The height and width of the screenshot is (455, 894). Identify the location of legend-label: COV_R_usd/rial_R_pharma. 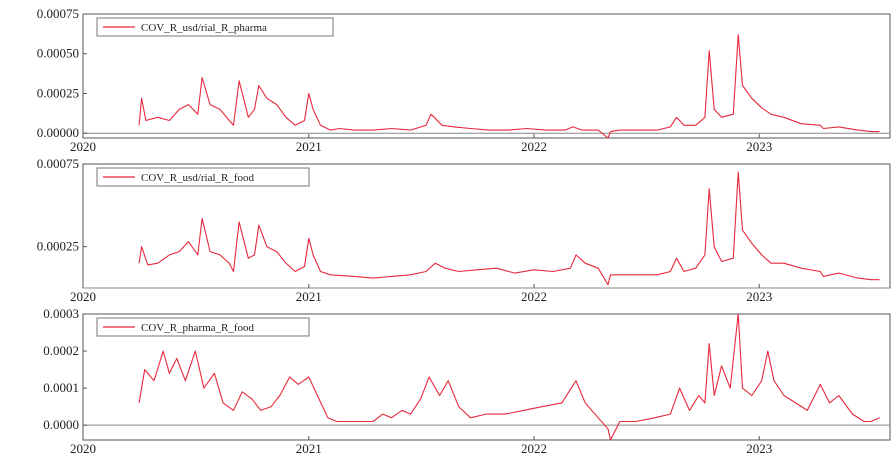
(204, 28).